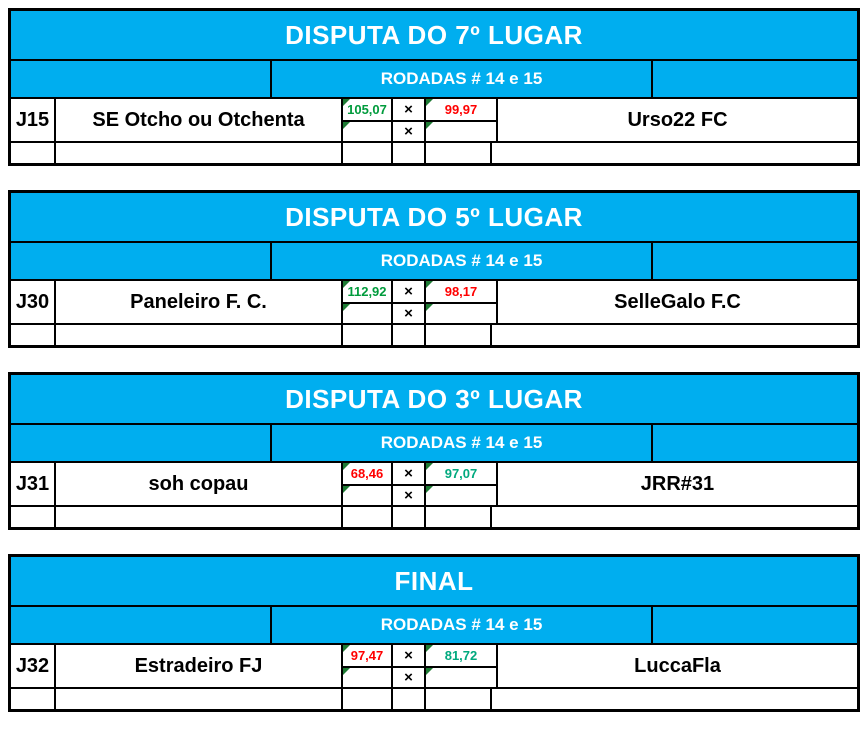  What do you see at coordinates (33, 484) in the screenshot?
I see `match-id-cell: J31` at bounding box center [33, 484].